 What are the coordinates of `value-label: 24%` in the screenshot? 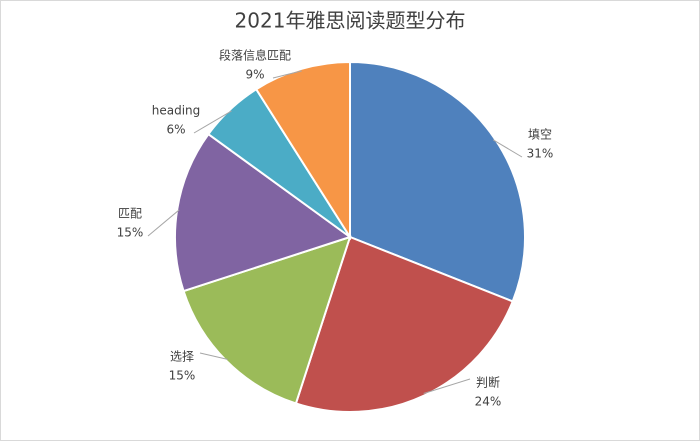 It's located at (488, 402).